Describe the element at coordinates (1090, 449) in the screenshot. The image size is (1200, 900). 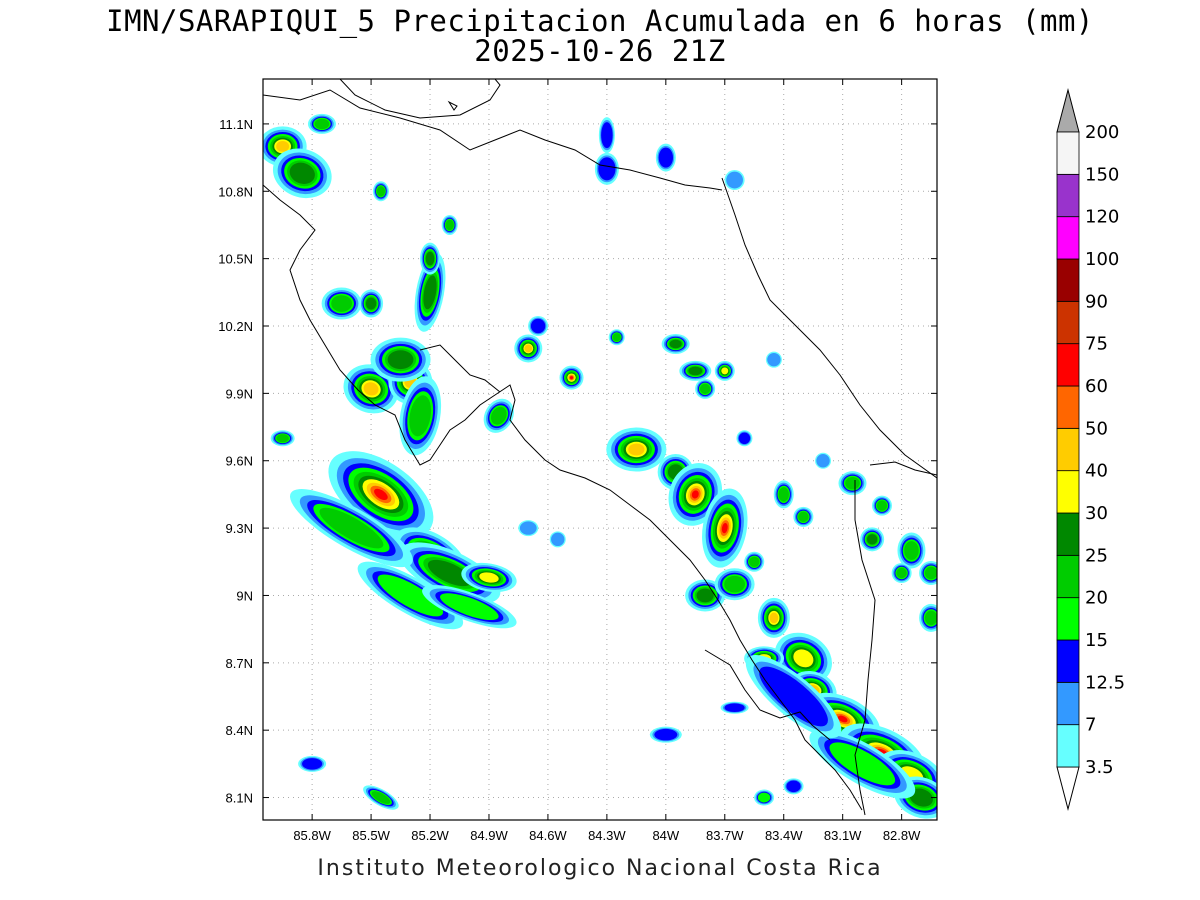
I see `colorbar-legend: 3.5 7 12.5 15 20 25 30 40 50 60 75 90 100 120 150 200` at that location.